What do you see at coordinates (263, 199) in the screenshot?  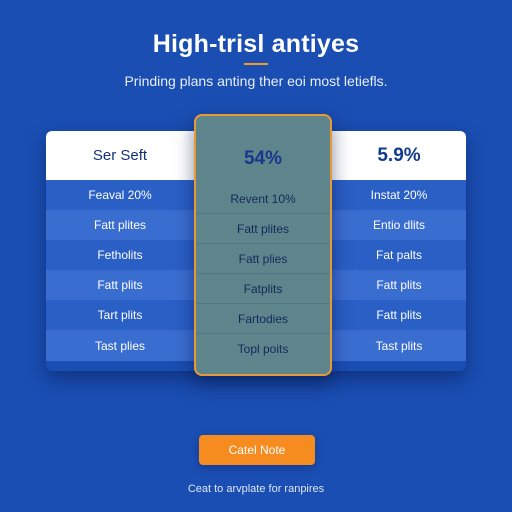 I see `plan-featured-feature: Revent 10%` at bounding box center [263, 199].